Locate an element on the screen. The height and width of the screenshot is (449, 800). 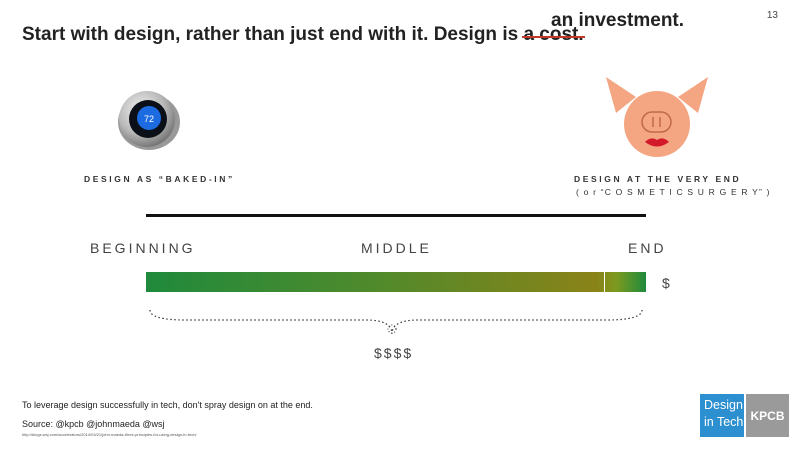
title-struck-text: a cost. is located at coordinates (553, 34).